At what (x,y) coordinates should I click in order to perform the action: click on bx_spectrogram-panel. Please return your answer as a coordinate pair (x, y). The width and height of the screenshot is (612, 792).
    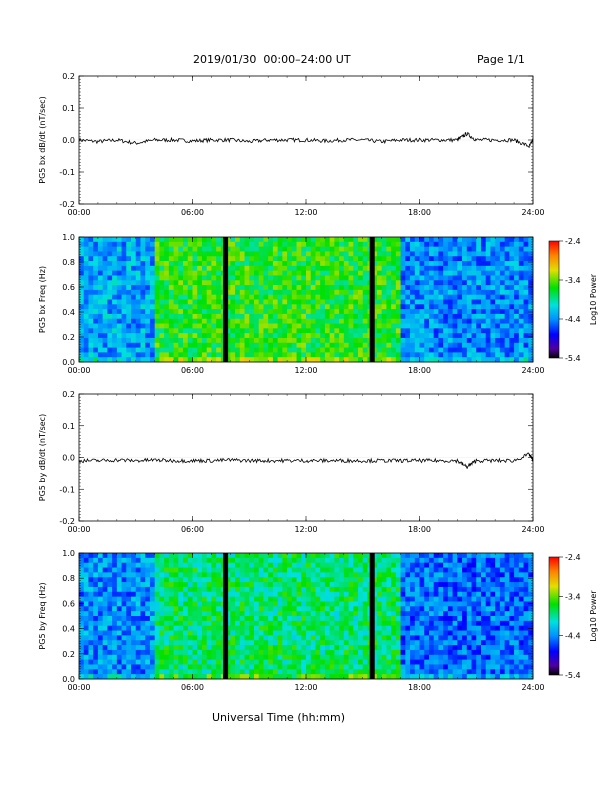
    Looking at the image, I should click on (320, 299).